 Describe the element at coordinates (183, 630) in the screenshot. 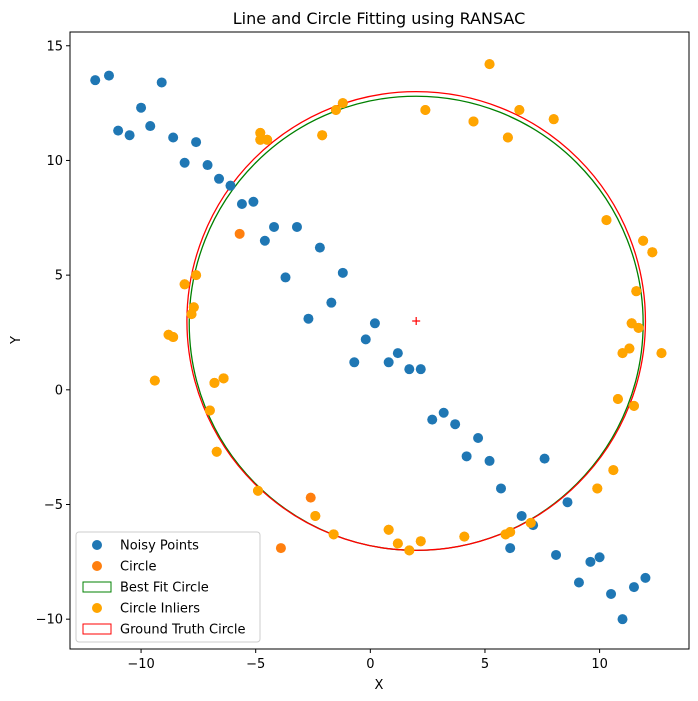

I see `legend-label: Ground Truth Circle` at that location.